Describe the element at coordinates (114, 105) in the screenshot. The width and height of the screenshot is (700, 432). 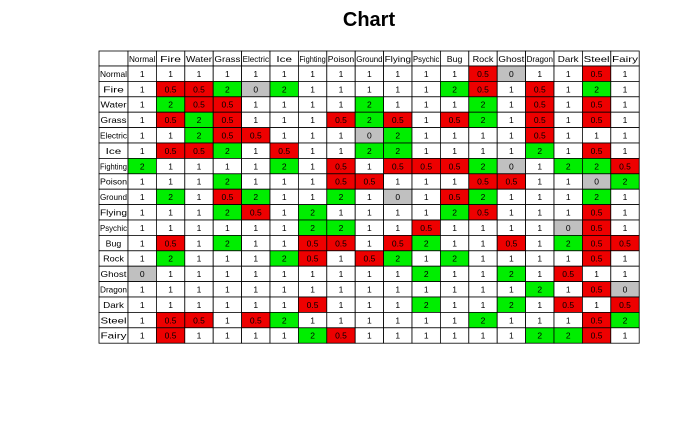
I see `row-header-water: Water` at that location.